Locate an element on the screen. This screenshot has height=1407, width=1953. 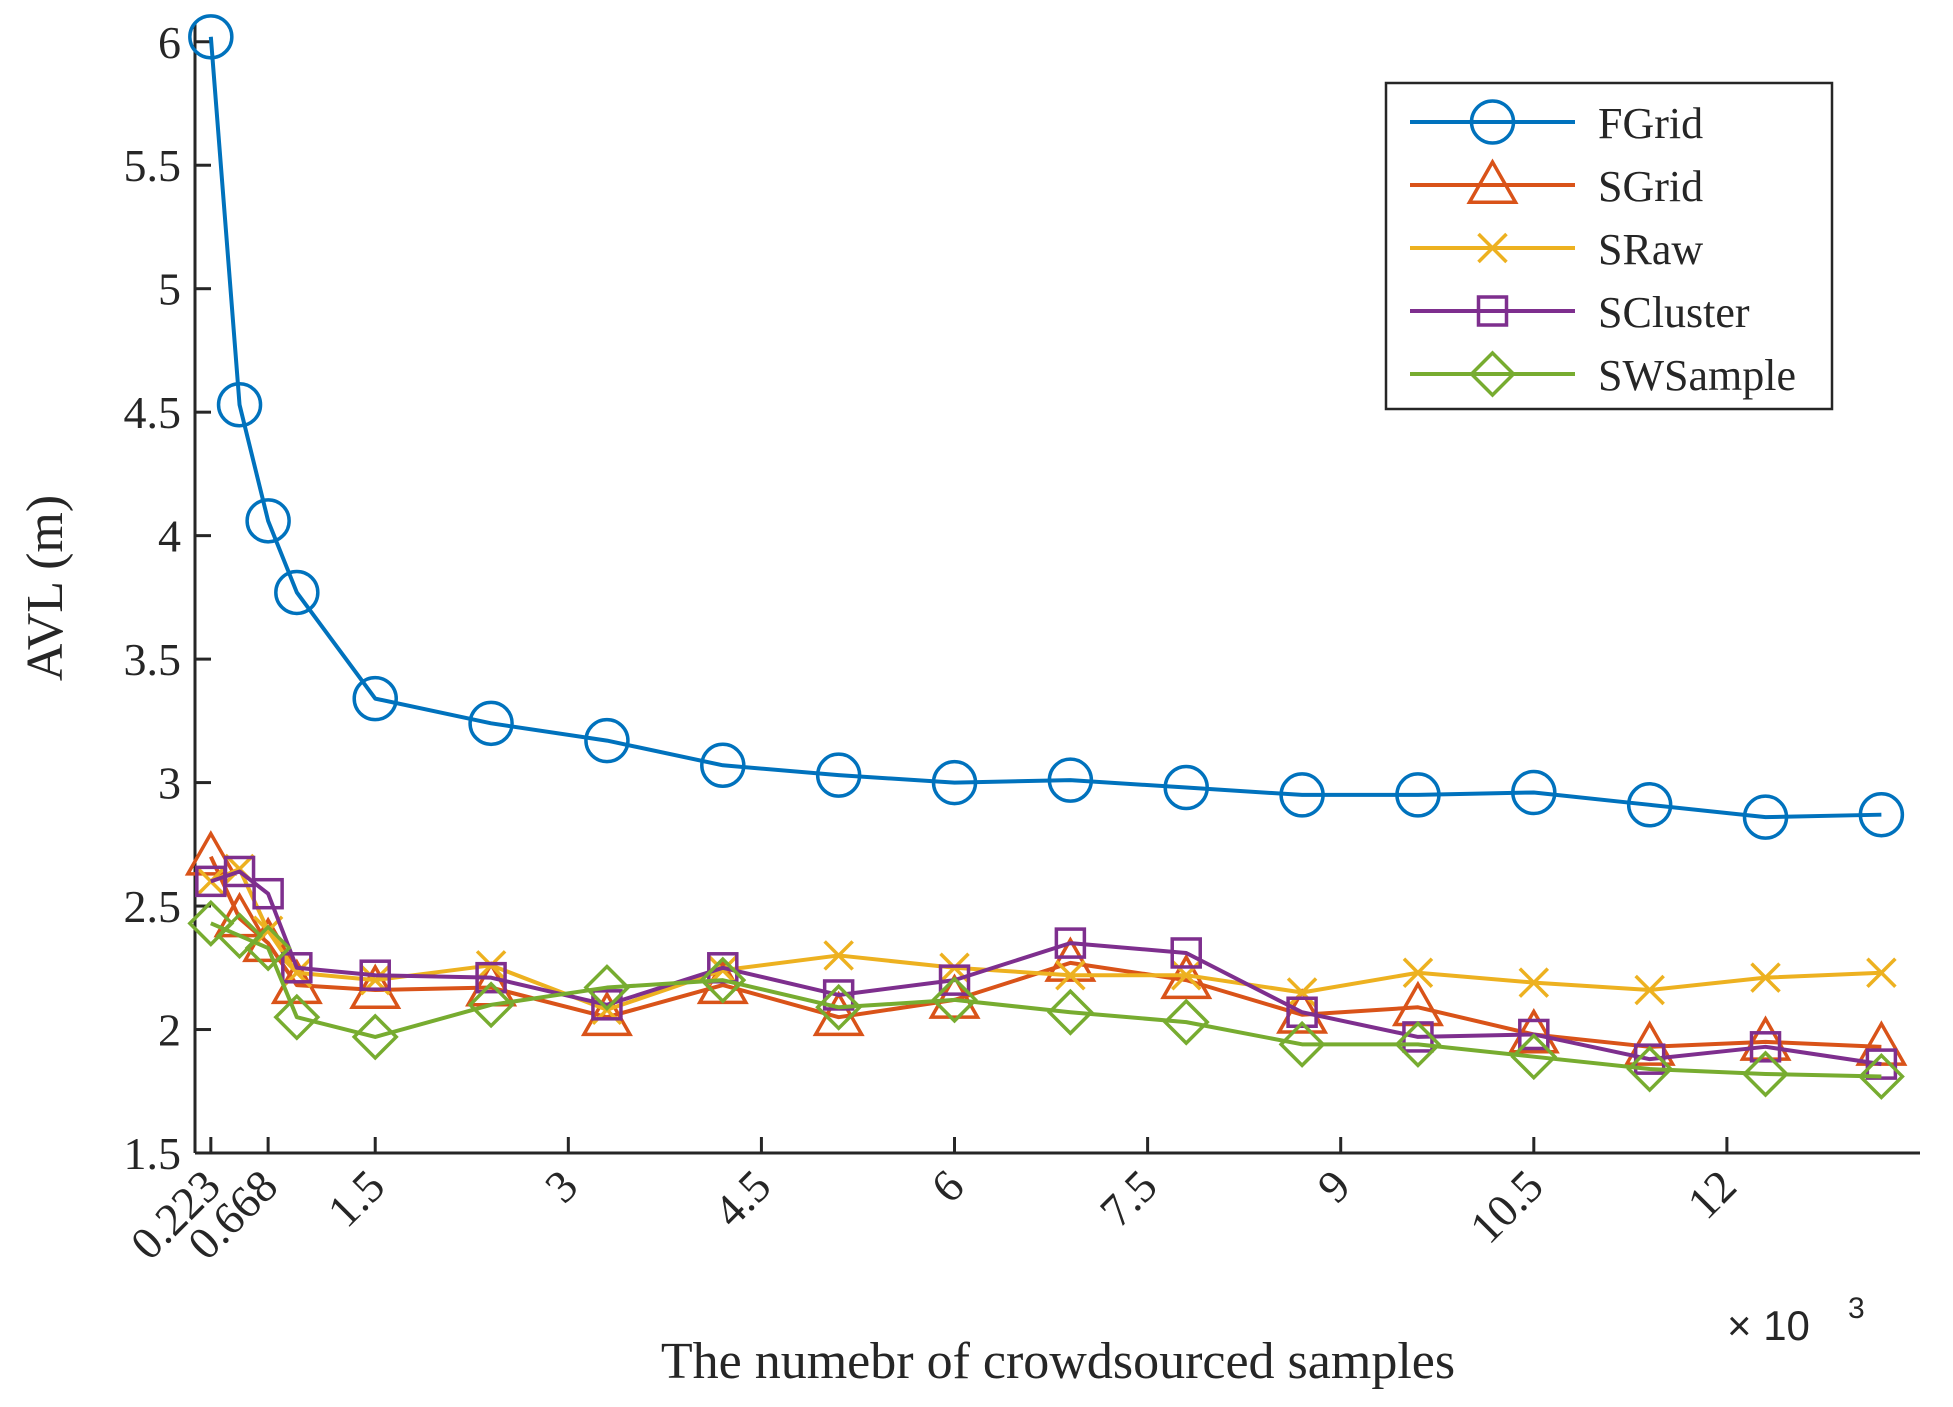
legend-label: SGrid is located at coordinates (1650, 186).